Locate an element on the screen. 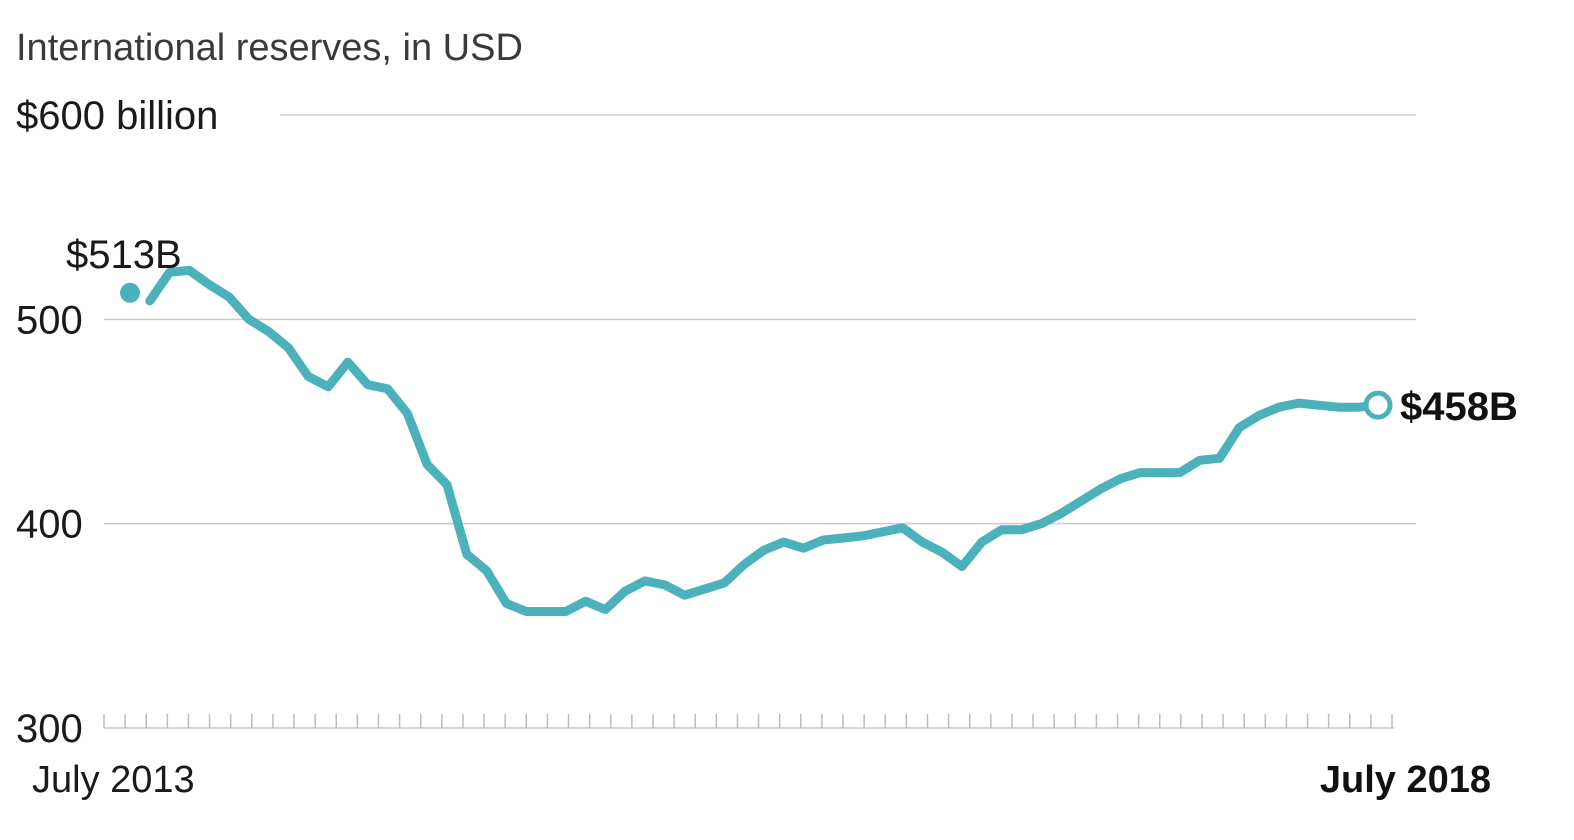 Image resolution: width=1574 pixels, height=840 pixels. y-axis-tick-labels: $600 billion 500 400 300 is located at coordinates (117, 422).